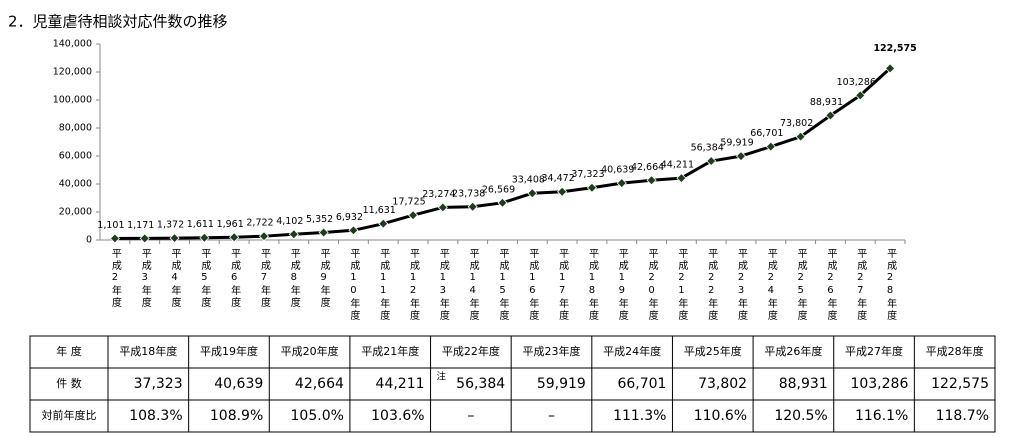  I want to click on value-label: 5,352, so click(319, 219).